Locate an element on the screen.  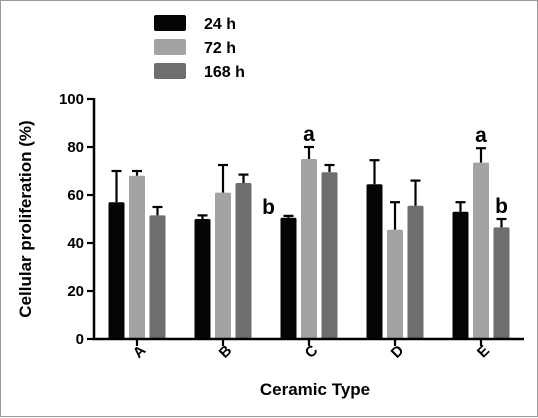
y-tick-label: 60 is located at coordinates (75, 195).